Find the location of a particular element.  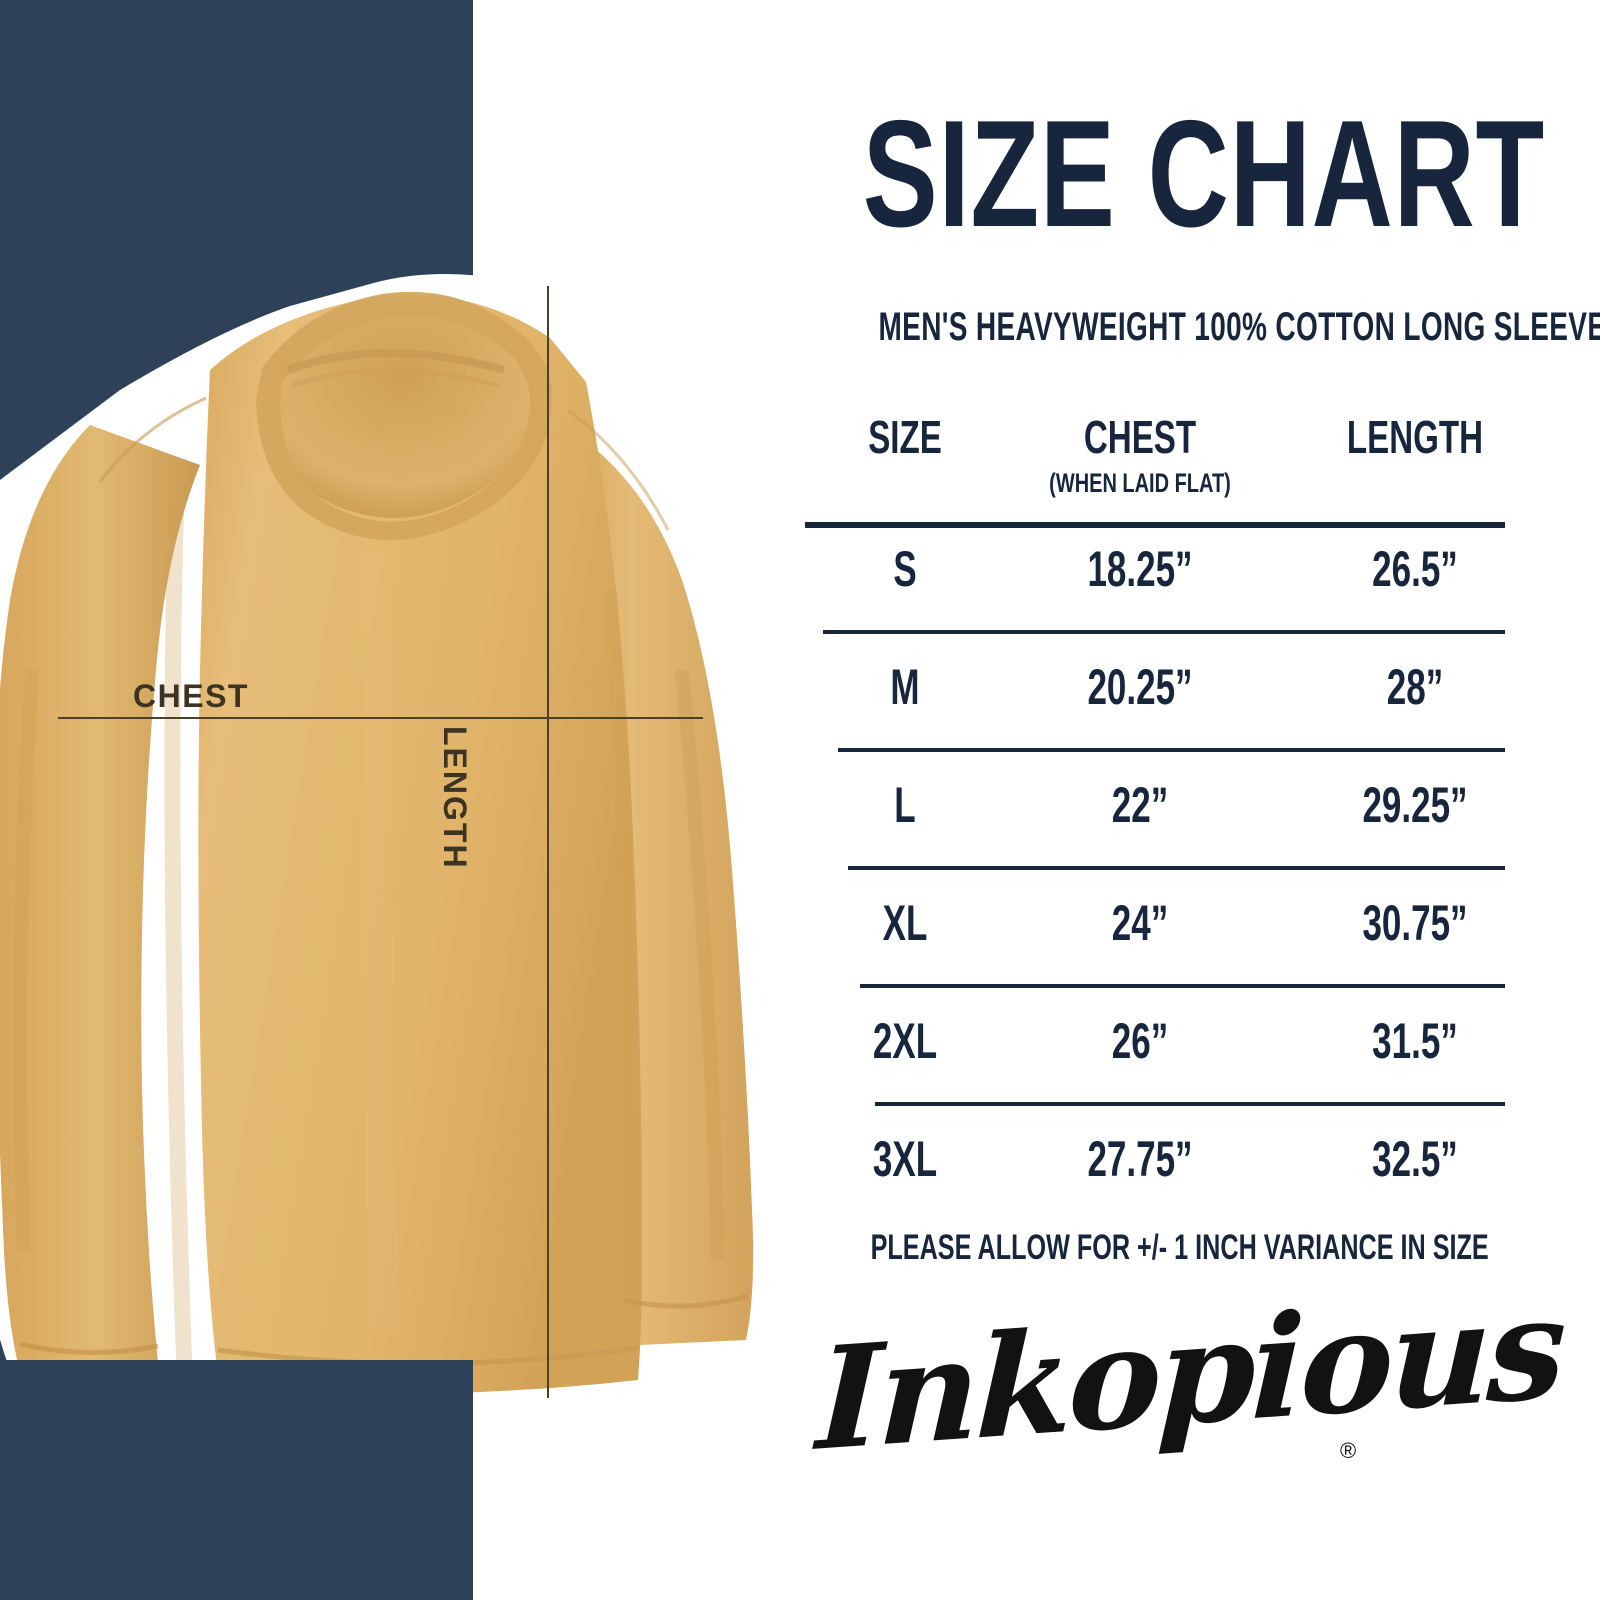

table-row: S 18.25” 26.5” is located at coordinates (1155, 577).